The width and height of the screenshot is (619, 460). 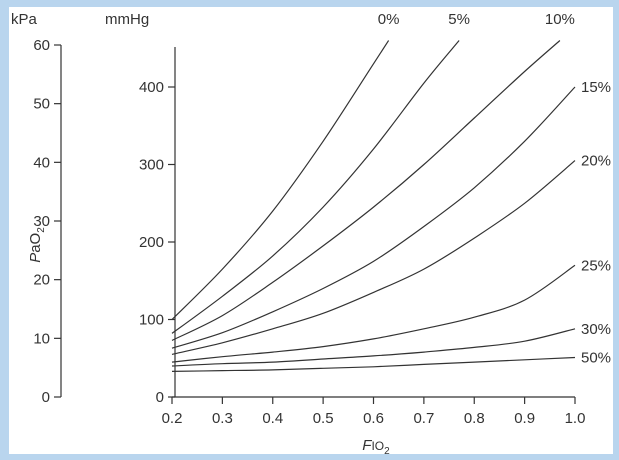 What do you see at coordinates (157, 226) in the screenshot?
I see `mmhg-axis: 0 100 200 300 400` at bounding box center [157, 226].